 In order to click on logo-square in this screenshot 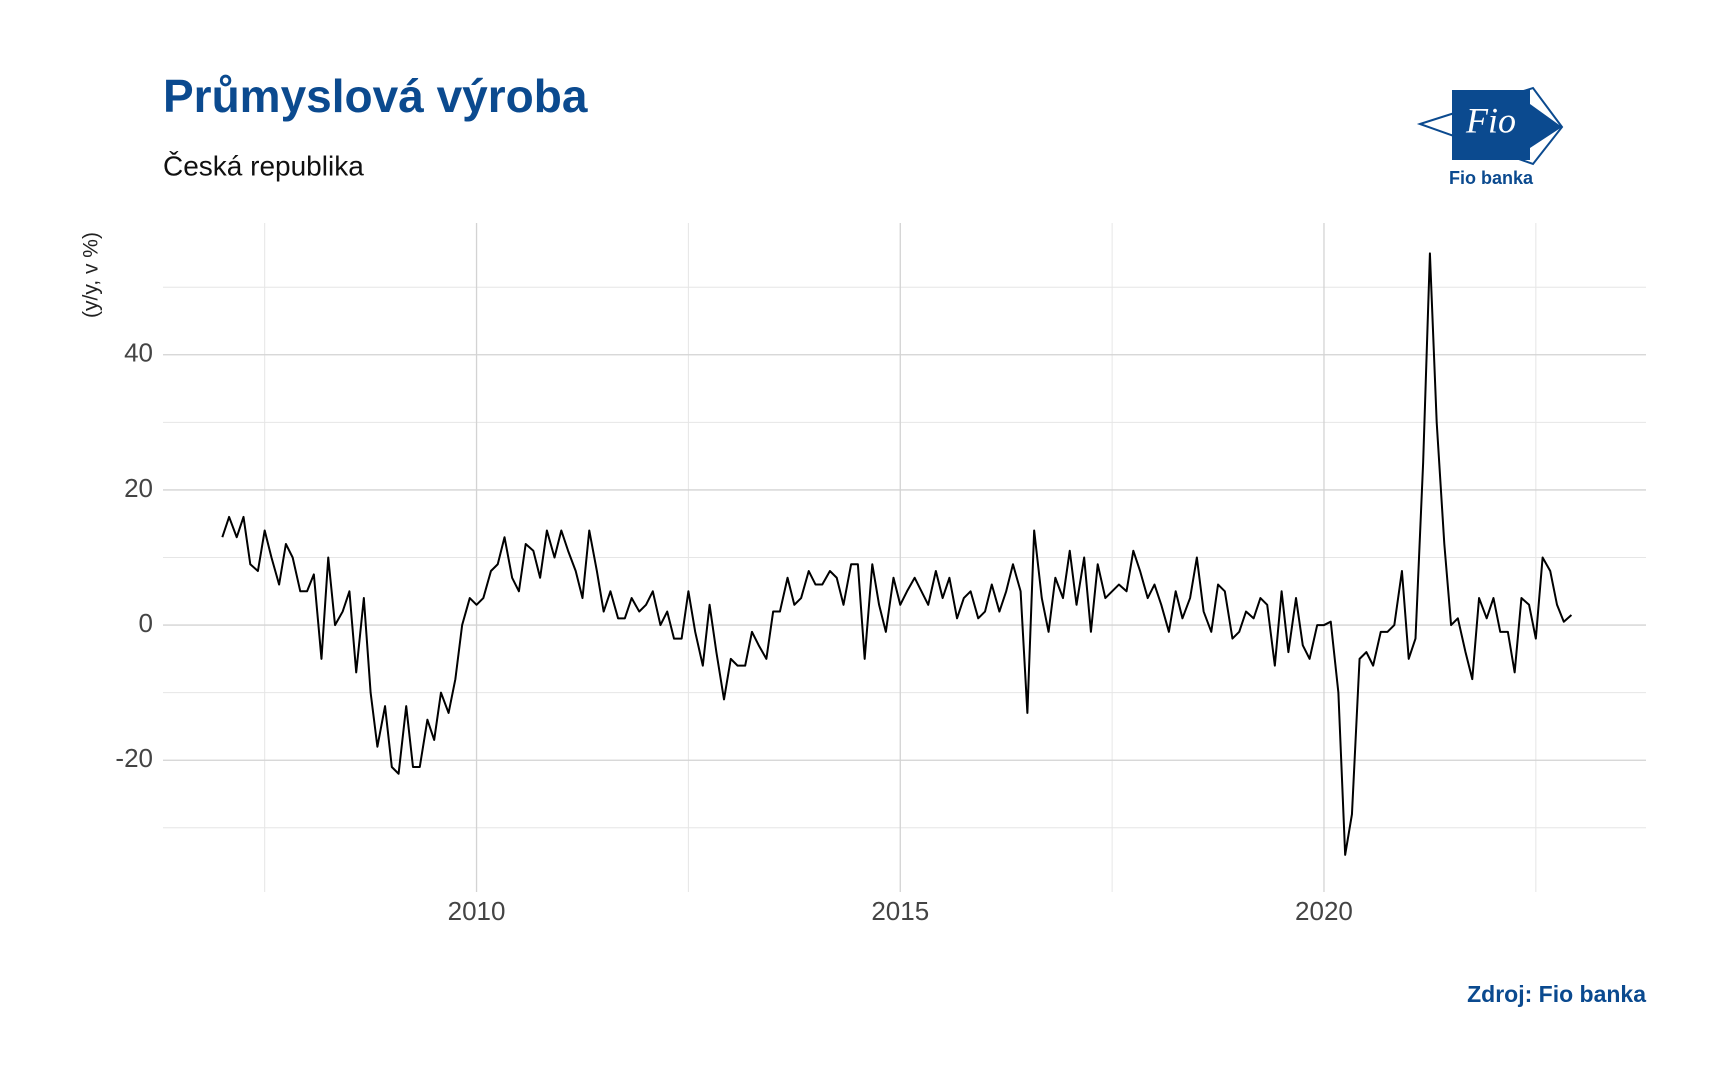, I will do `click(1491, 125)`.